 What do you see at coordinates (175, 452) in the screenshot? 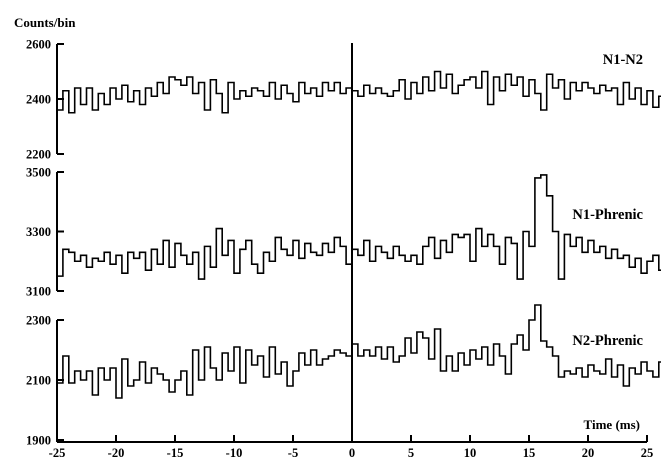
I see `x-tick-label: -15` at bounding box center [175, 452].